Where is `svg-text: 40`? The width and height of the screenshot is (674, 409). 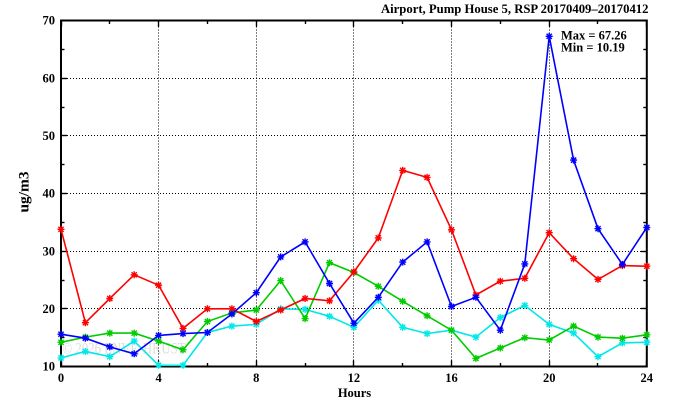
svg-text: 40 is located at coordinates (49, 194).